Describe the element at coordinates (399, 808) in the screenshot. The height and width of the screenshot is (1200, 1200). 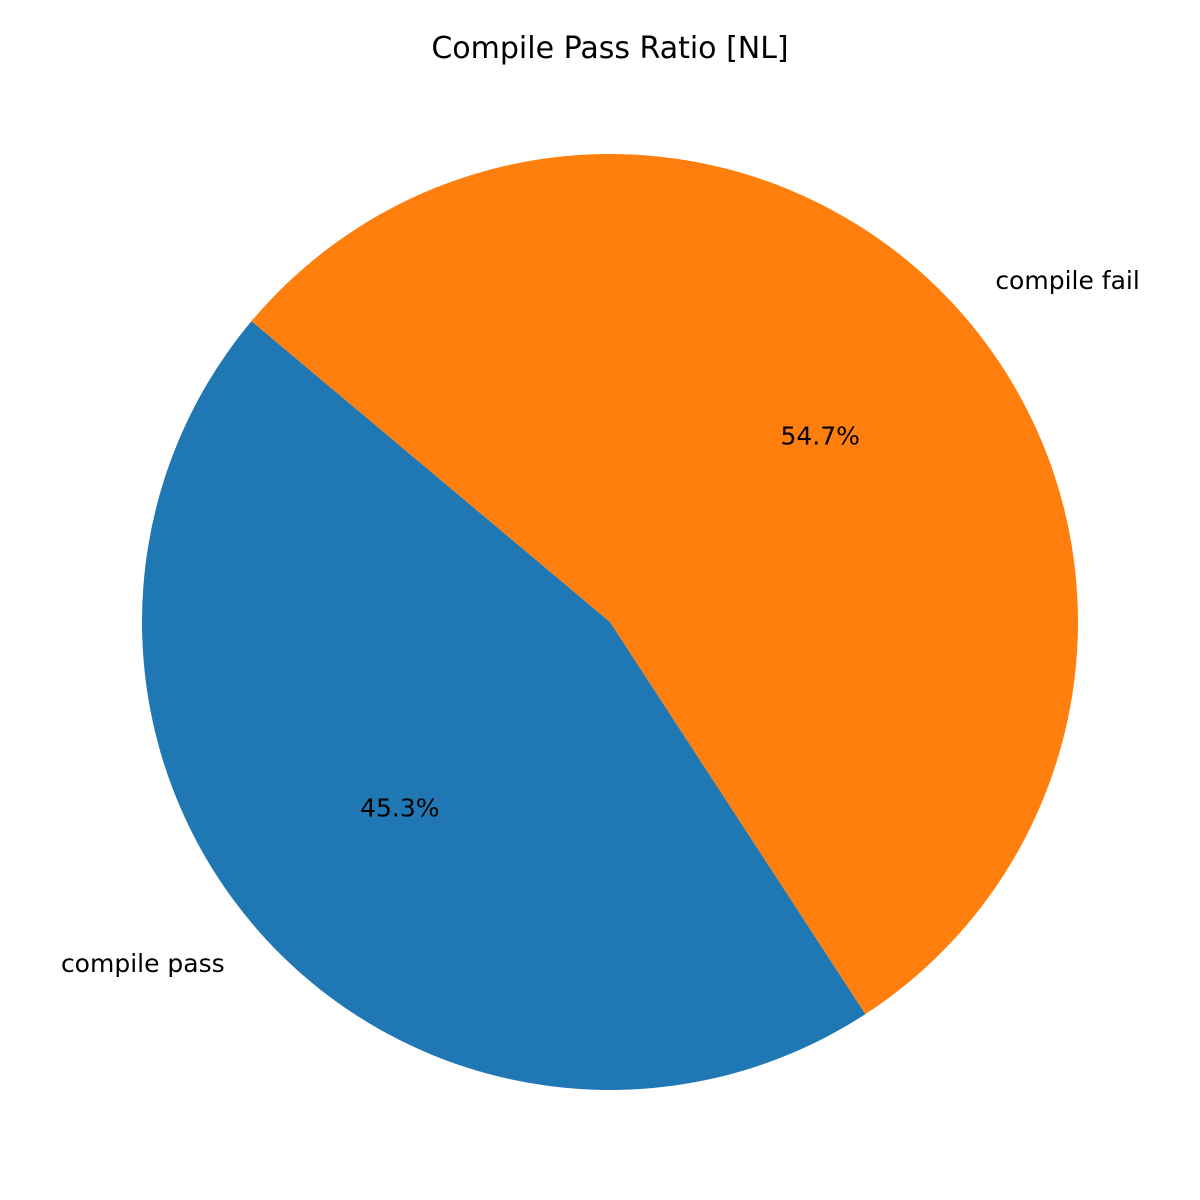
I see `slice-percent-compile-pass: 45.3%` at that location.